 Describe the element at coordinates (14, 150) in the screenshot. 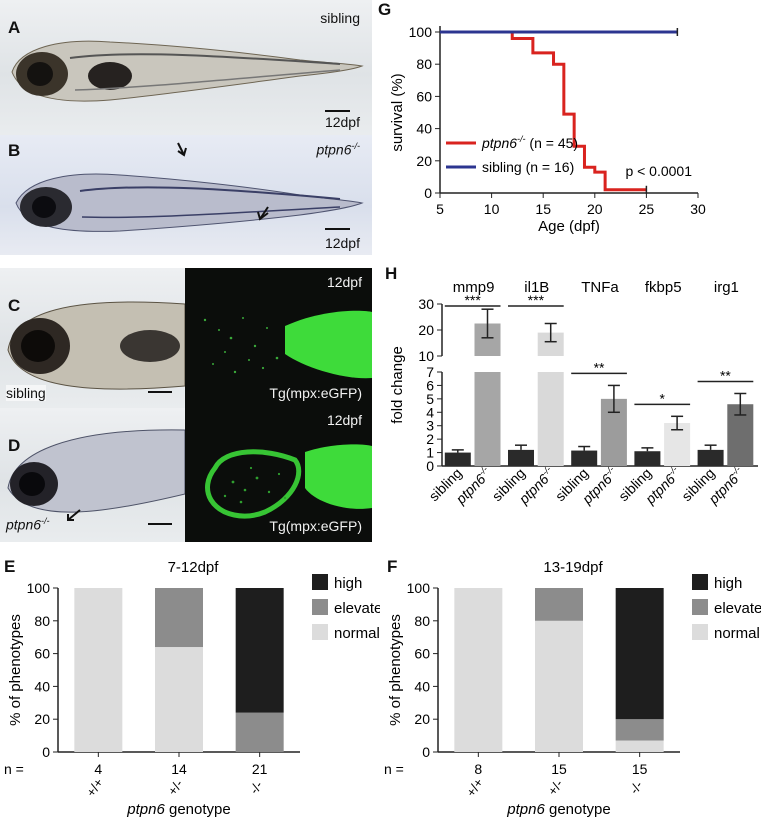

I see `panel-b-letter: B` at that location.